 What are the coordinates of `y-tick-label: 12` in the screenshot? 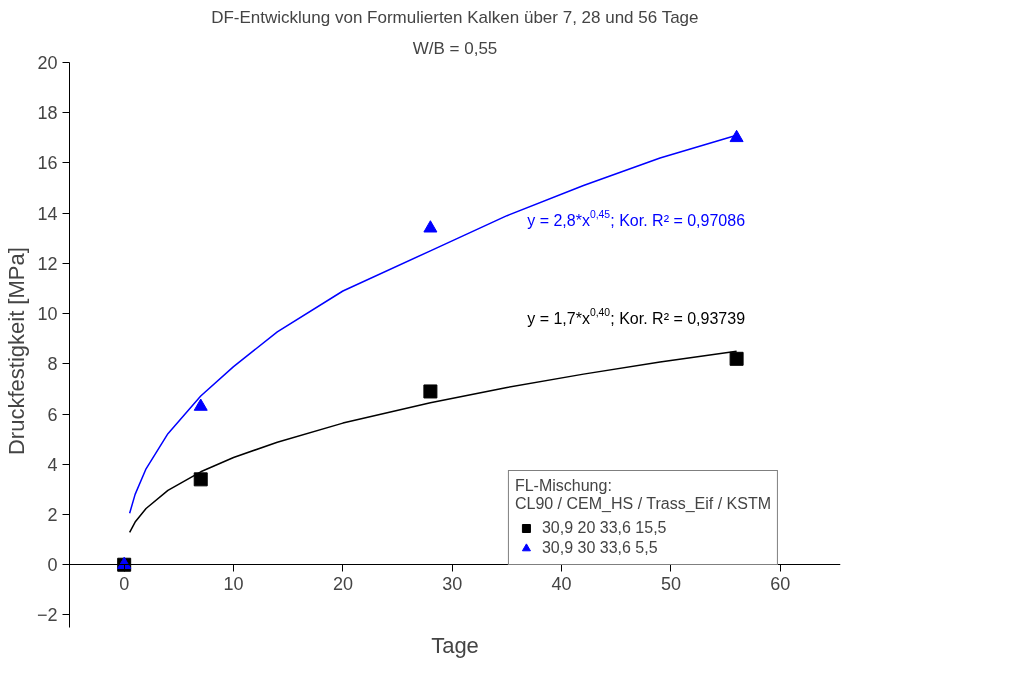 It's located at (47, 263).